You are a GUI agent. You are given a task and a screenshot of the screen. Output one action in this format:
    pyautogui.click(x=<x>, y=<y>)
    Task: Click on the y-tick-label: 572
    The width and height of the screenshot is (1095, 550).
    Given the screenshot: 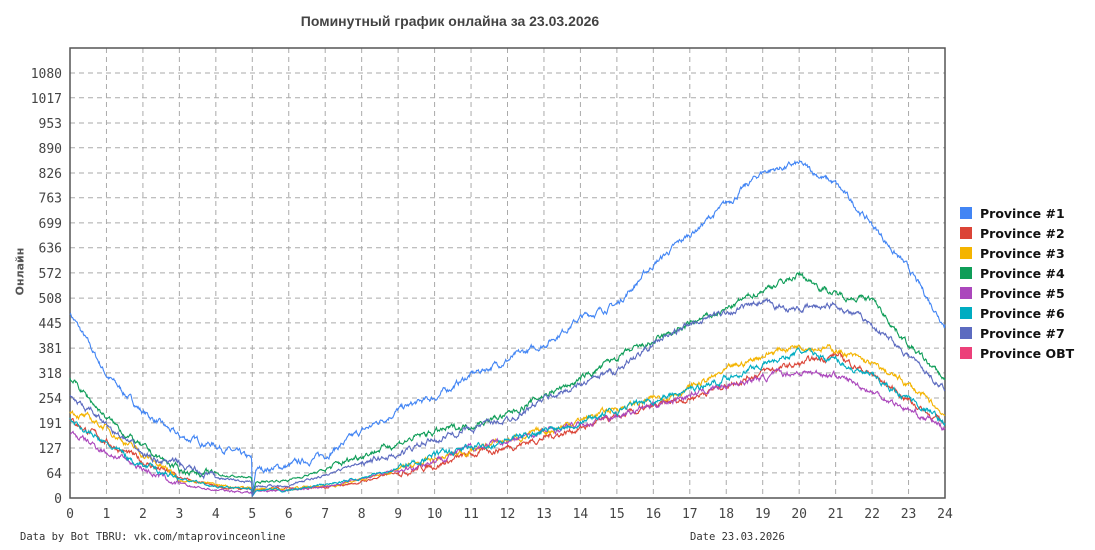 What is the action you would take?
    pyautogui.click(x=50, y=274)
    